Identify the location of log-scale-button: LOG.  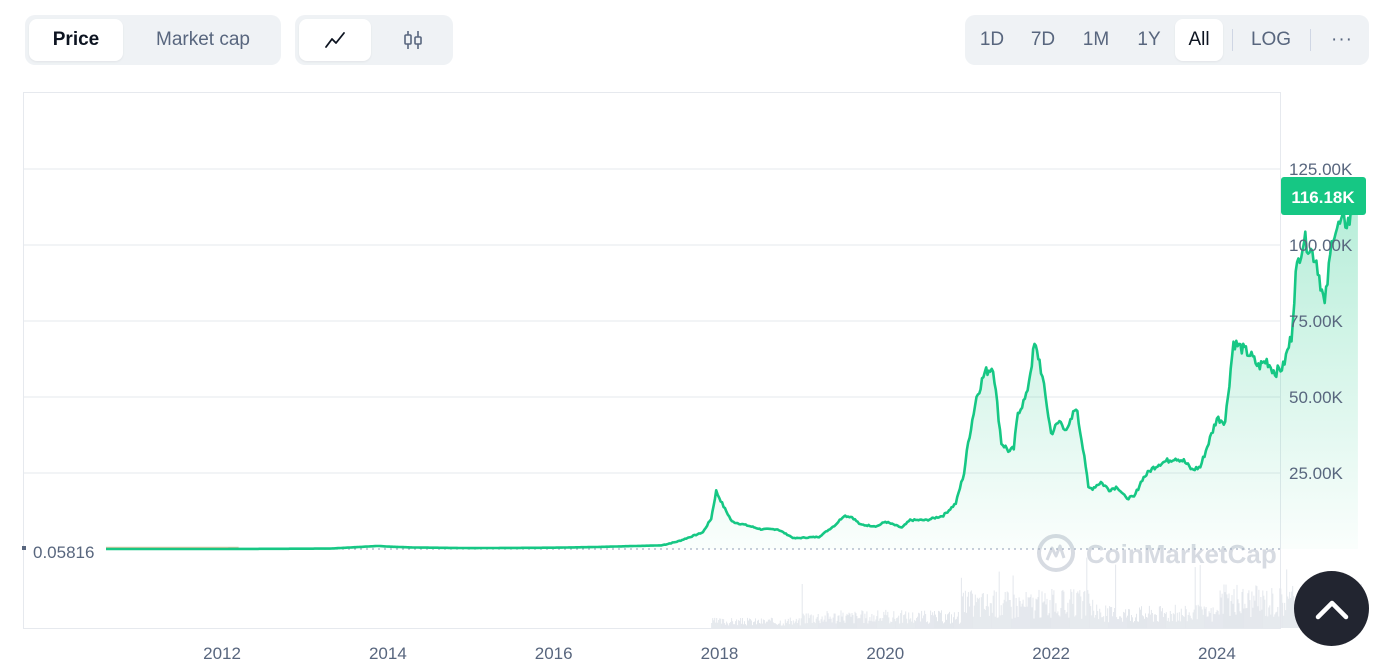
(1271, 39).